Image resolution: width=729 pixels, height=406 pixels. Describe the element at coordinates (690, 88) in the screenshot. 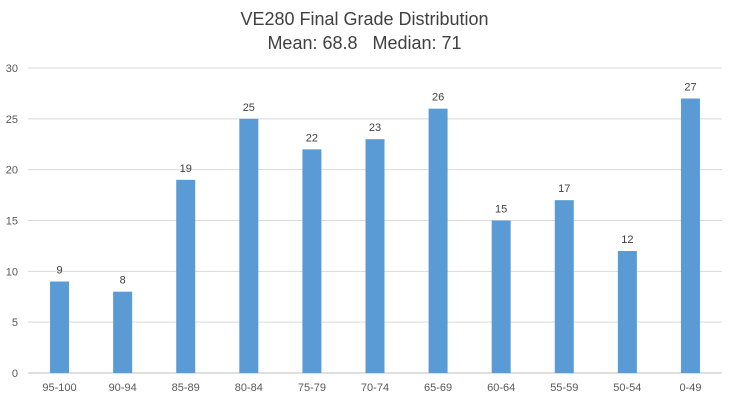

I see `data-label: 27` at that location.